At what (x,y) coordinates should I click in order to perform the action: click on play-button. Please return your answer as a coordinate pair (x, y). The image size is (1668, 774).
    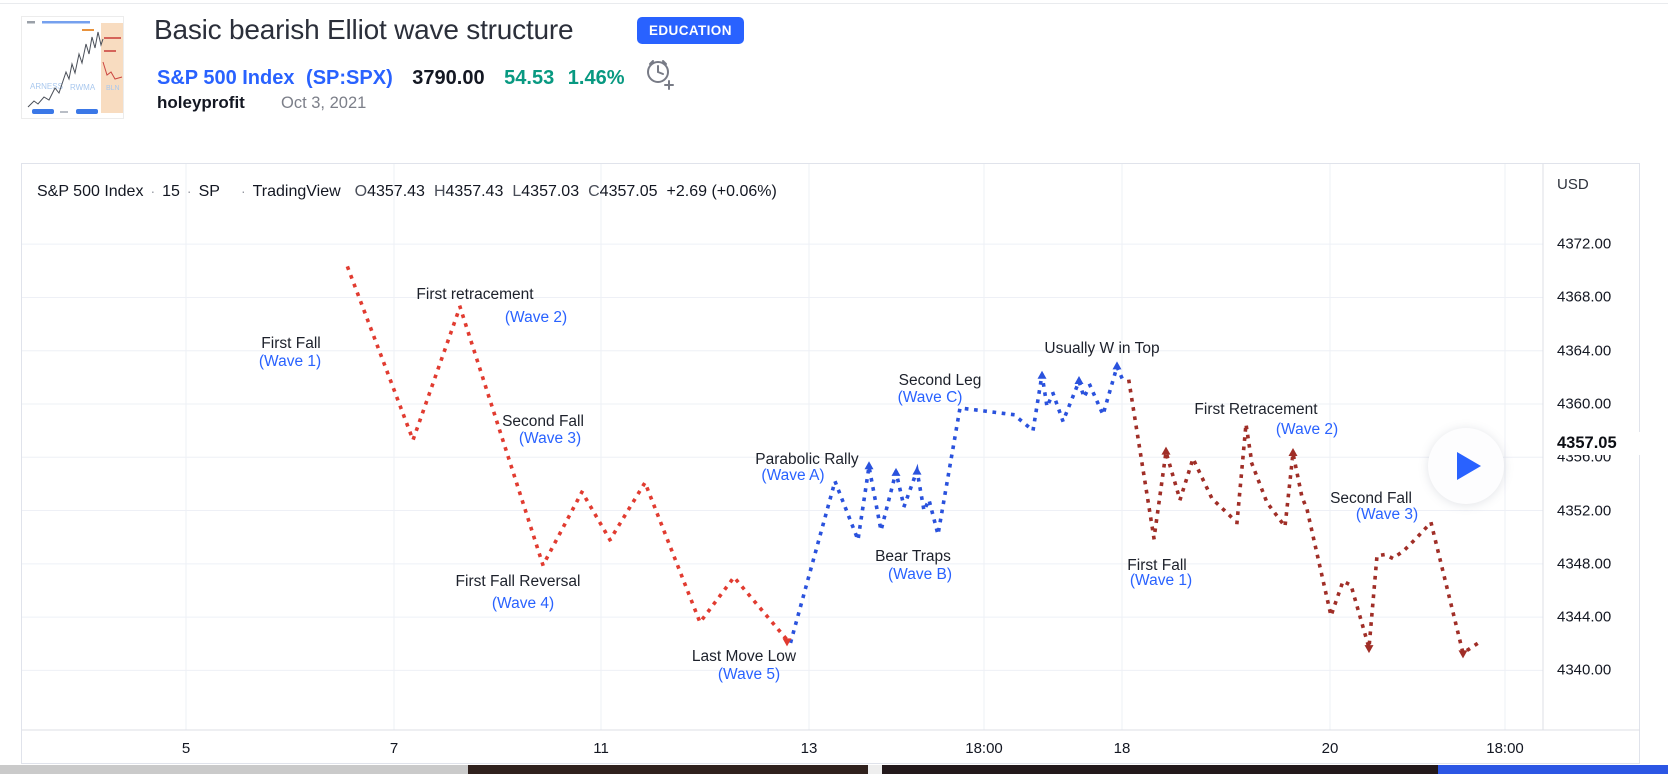
    Looking at the image, I should click on (1466, 466).